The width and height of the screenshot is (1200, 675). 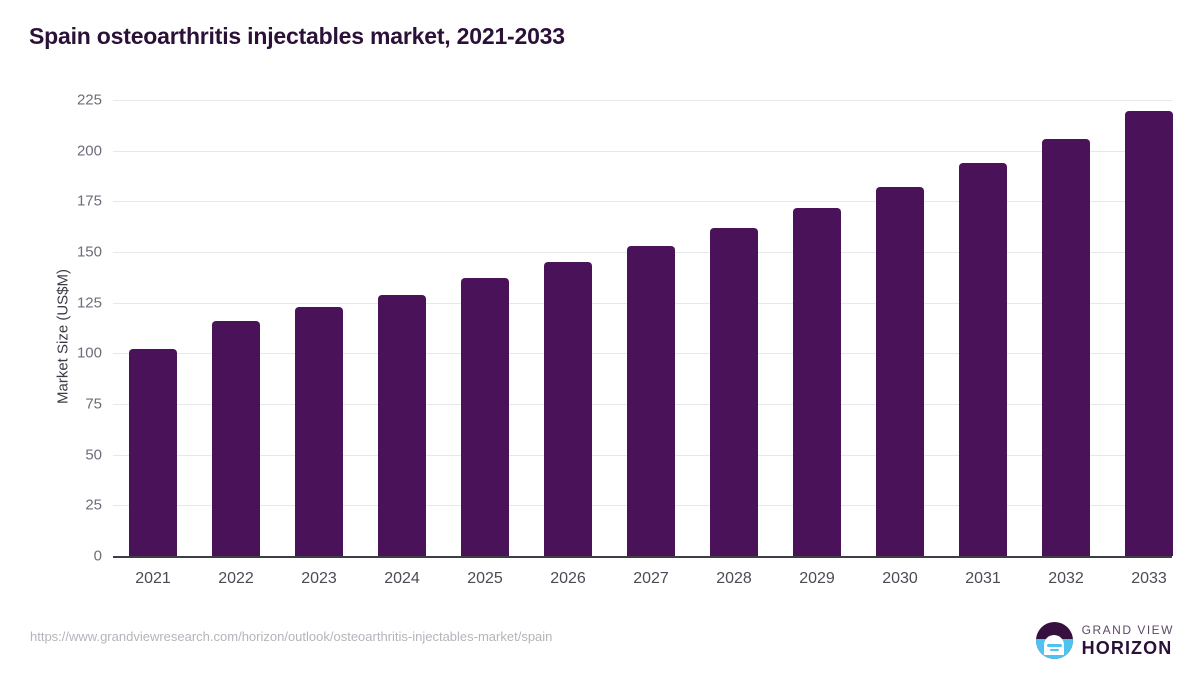 I want to click on y-tick-label: 125, so click(x=89, y=303).